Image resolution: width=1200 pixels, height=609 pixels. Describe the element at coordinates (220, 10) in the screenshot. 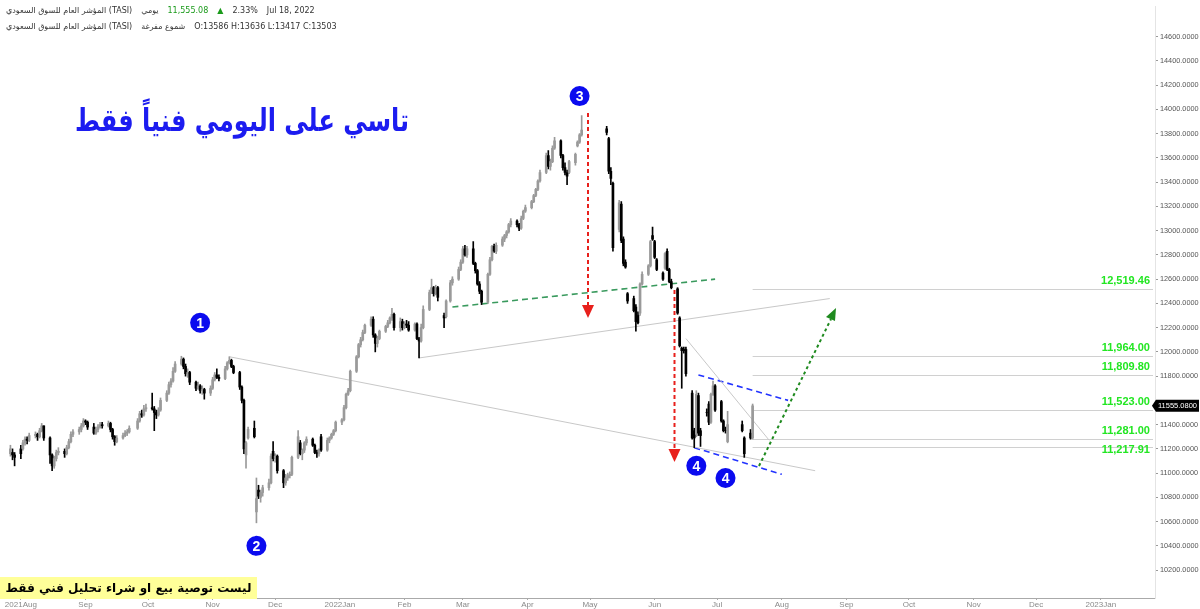

I see `annotation: ▲` at that location.